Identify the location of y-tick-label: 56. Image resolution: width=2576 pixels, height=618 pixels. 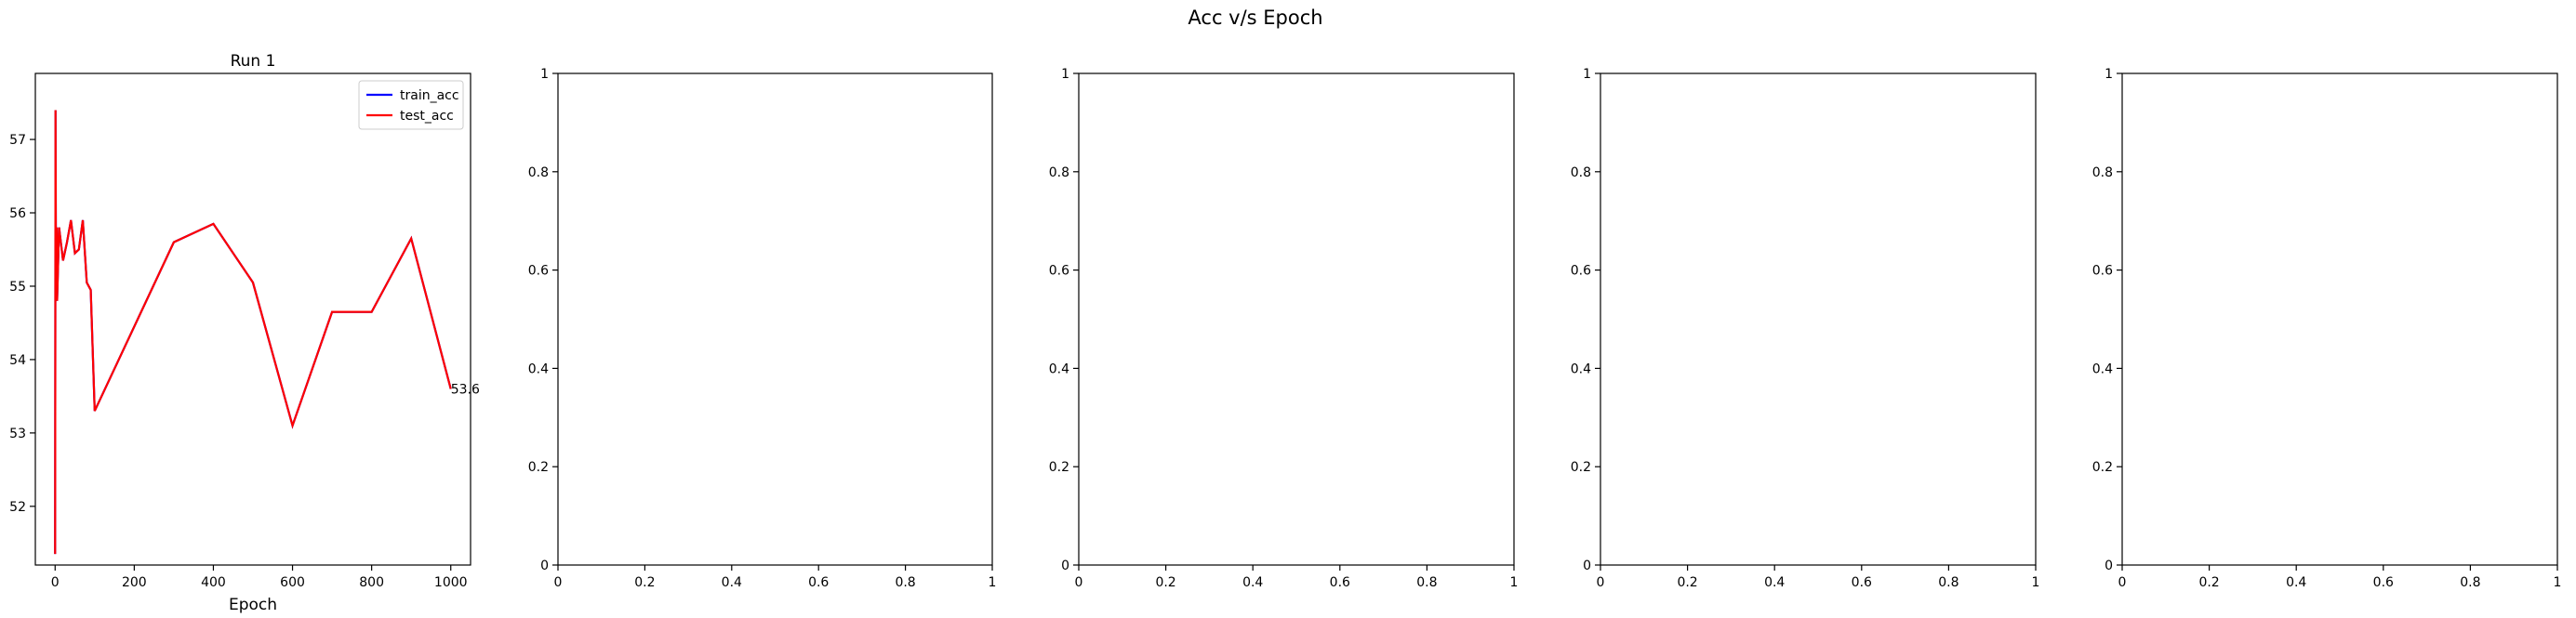
(17, 213).